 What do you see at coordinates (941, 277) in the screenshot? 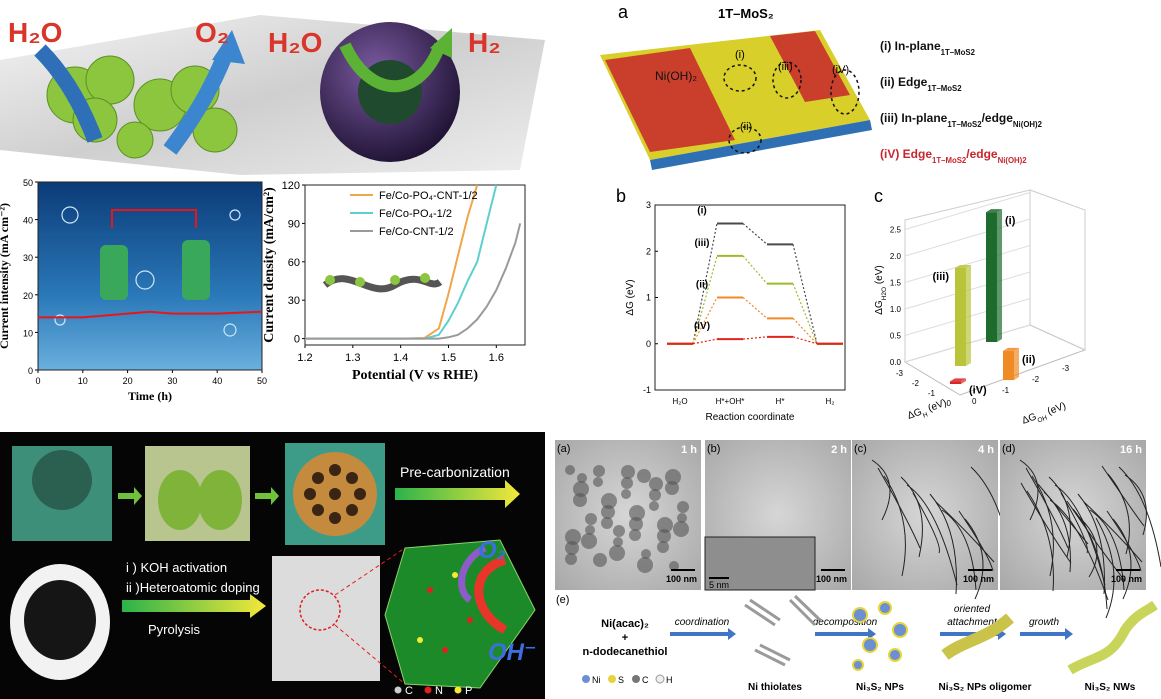
I see `bar-label: (iii)` at bounding box center [941, 277].